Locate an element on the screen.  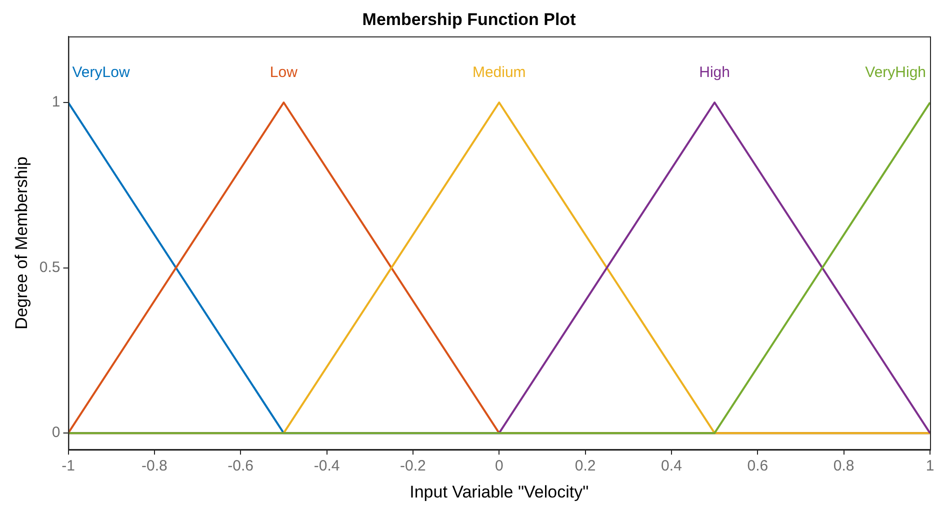
x-tick-label: 0.6 is located at coordinates (757, 466).